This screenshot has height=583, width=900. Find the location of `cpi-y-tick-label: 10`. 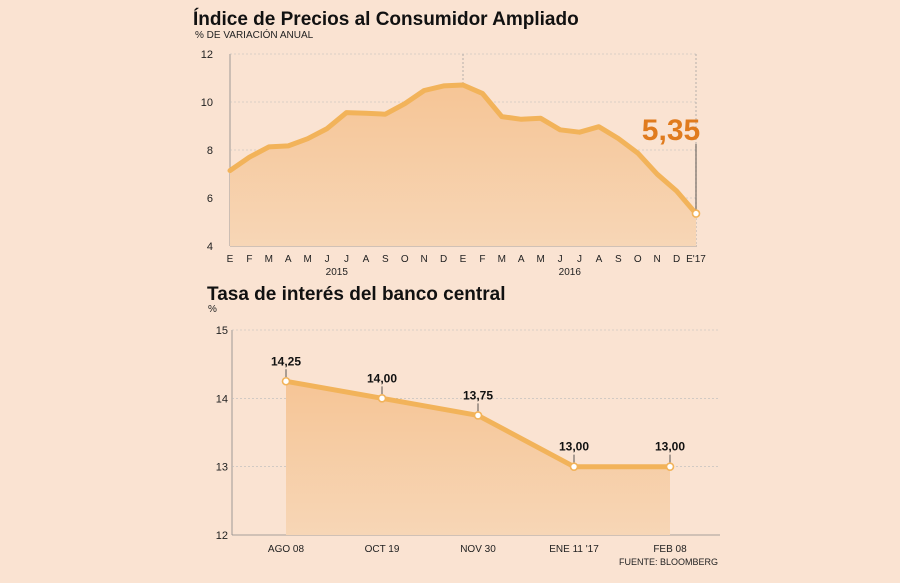

cpi-y-tick-label: 10 is located at coordinates (207, 103).